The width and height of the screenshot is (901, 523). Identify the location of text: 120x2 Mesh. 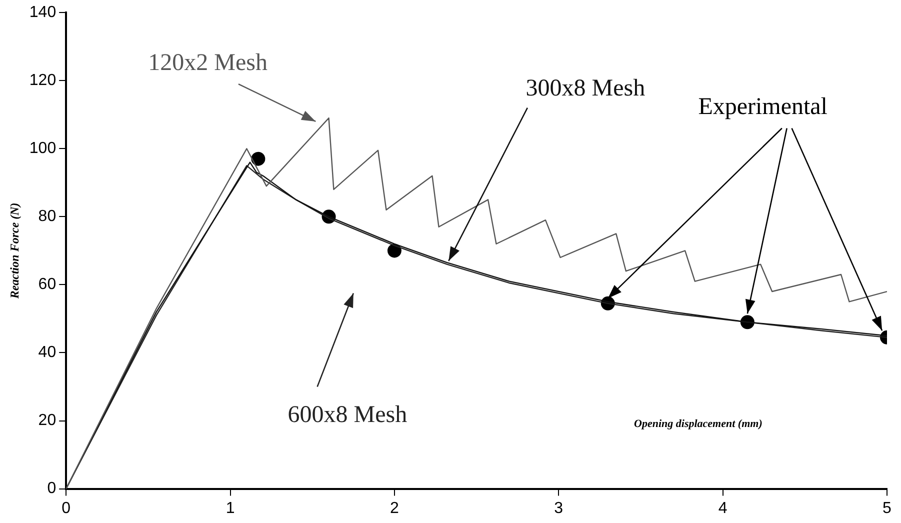
(208, 63).